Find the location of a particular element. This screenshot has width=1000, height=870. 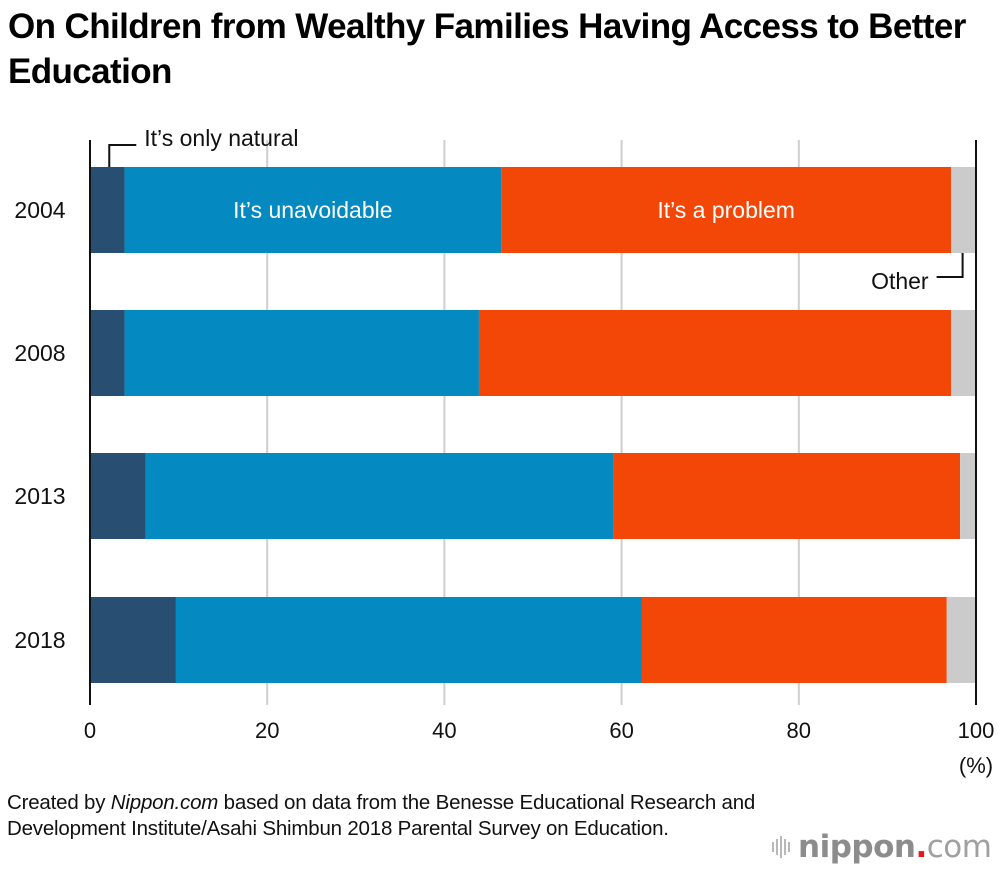

label-other: Other is located at coordinates (900, 281).